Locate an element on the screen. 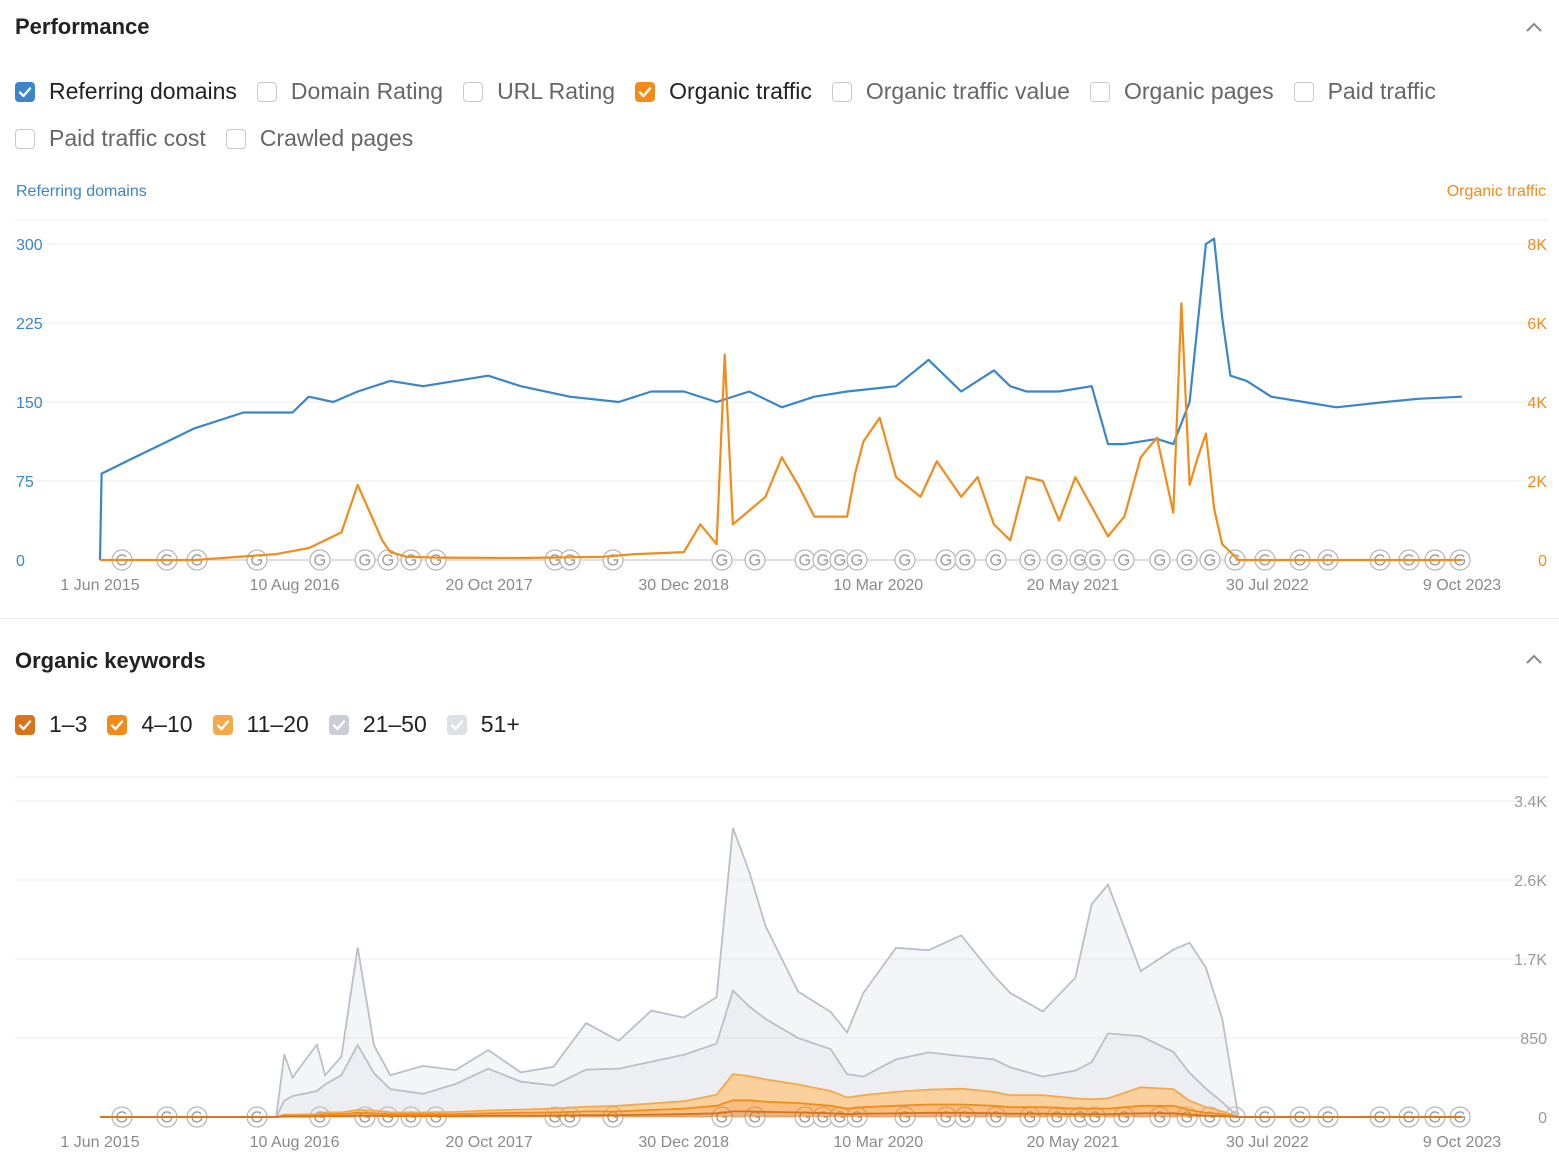 The width and height of the screenshot is (1559, 1167). y-left-tick-label: 225 is located at coordinates (29, 324).